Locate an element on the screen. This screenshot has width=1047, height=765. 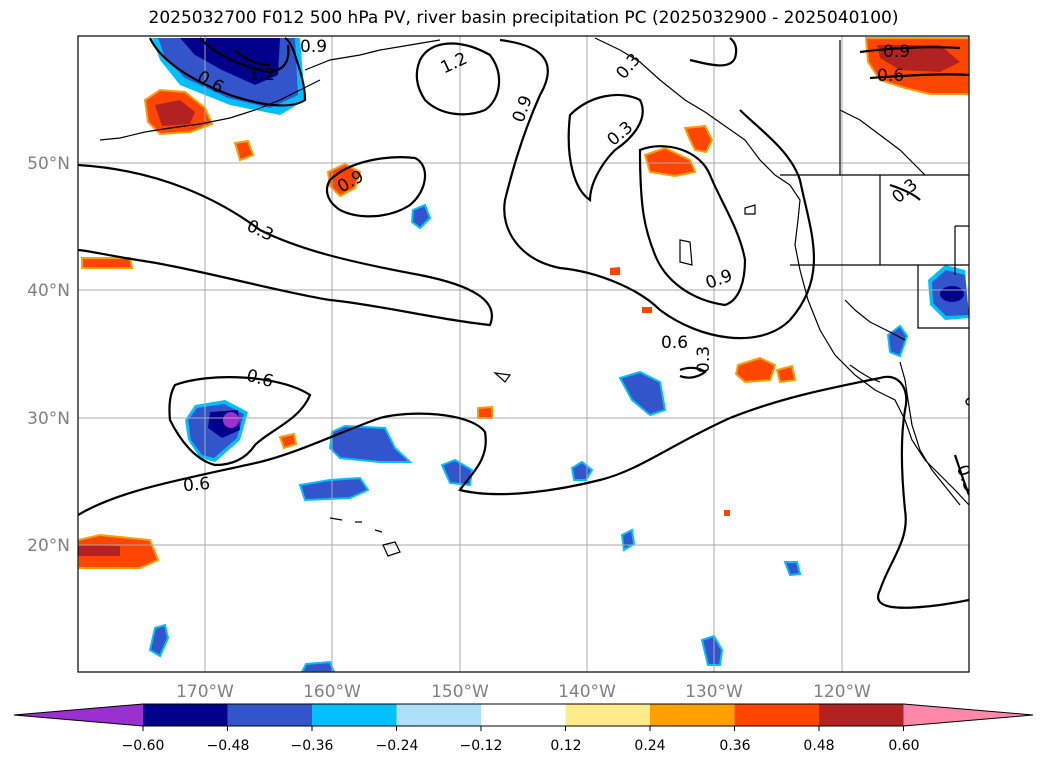
colorbar-extend-high is located at coordinates (968, 715).